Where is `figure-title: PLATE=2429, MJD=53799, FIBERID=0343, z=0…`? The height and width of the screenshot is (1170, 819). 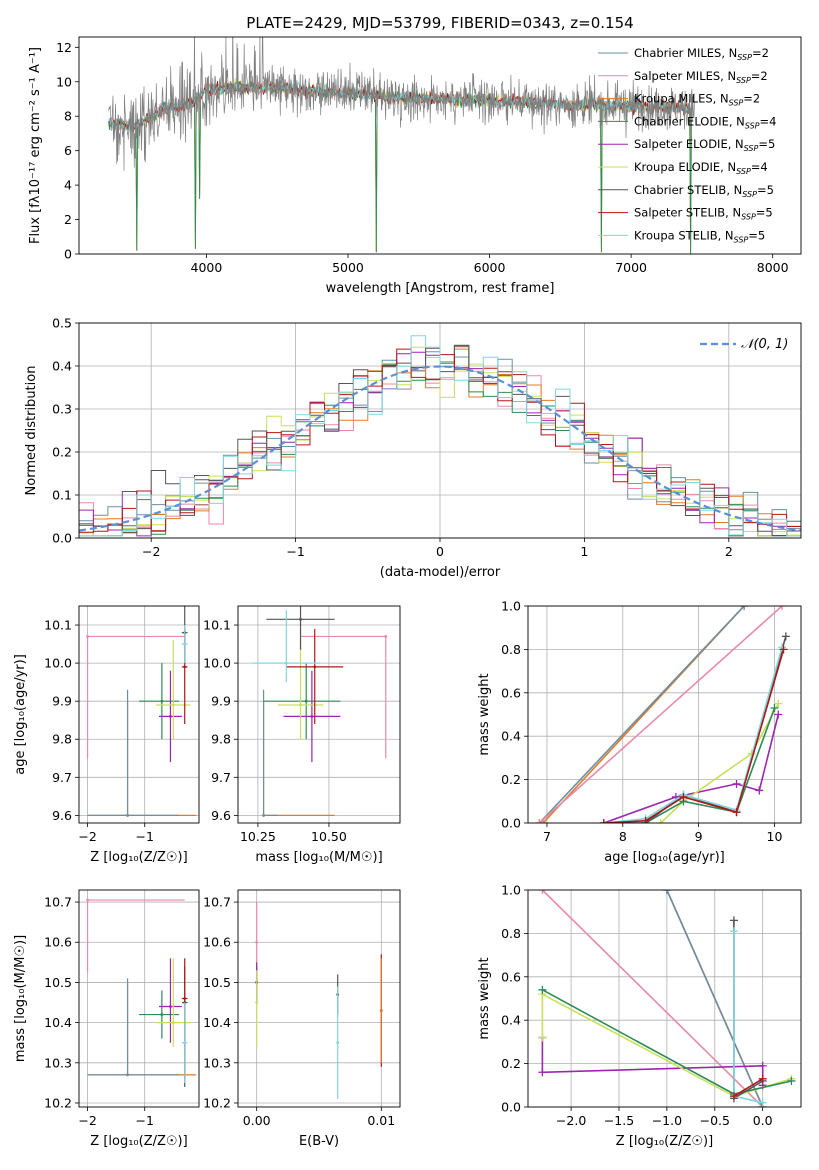 figure-title: PLATE=2429, MJD=53799, FIBERID=0343, z=0… is located at coordinates (439, 23).